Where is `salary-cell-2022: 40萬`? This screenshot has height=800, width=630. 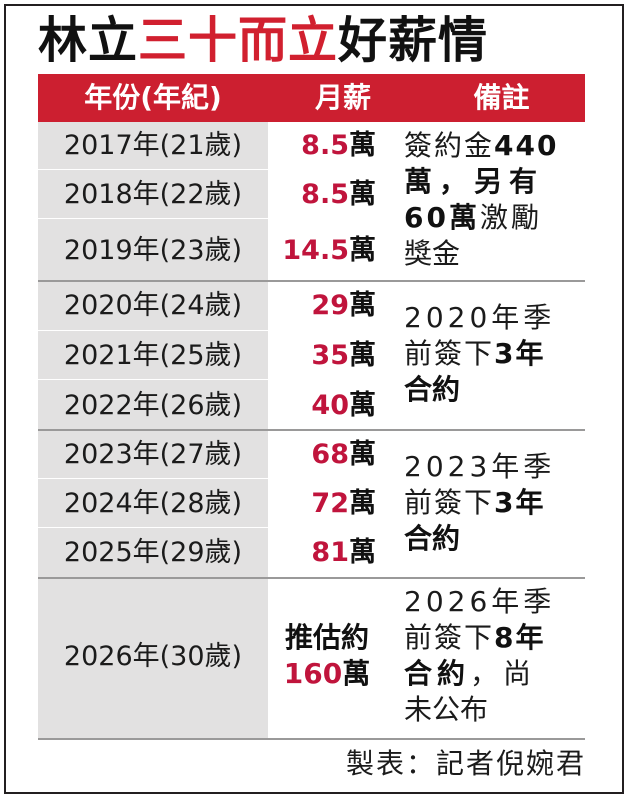 salary-cell-2022: 40萬 is located at coordinates (322, 405).